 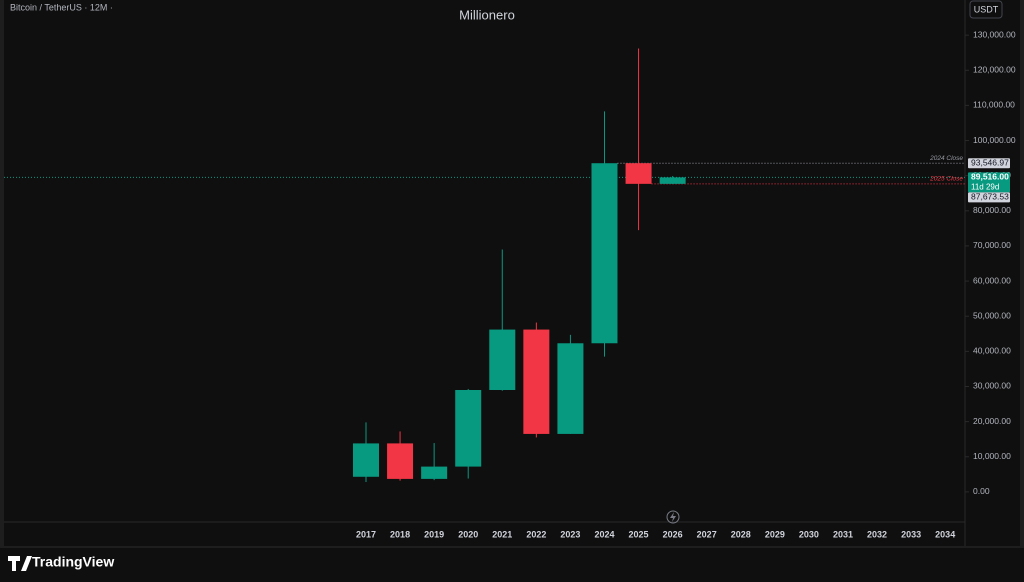 What do you see at coordinates (73, 562) in the screenshot?
I see `brand-name: TradingView` at bounding box center [73, 562].